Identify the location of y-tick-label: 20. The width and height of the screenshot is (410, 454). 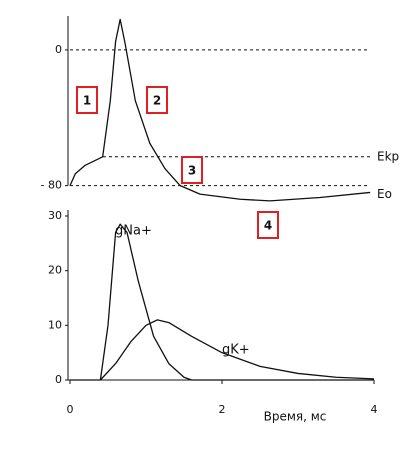
(55, 270).